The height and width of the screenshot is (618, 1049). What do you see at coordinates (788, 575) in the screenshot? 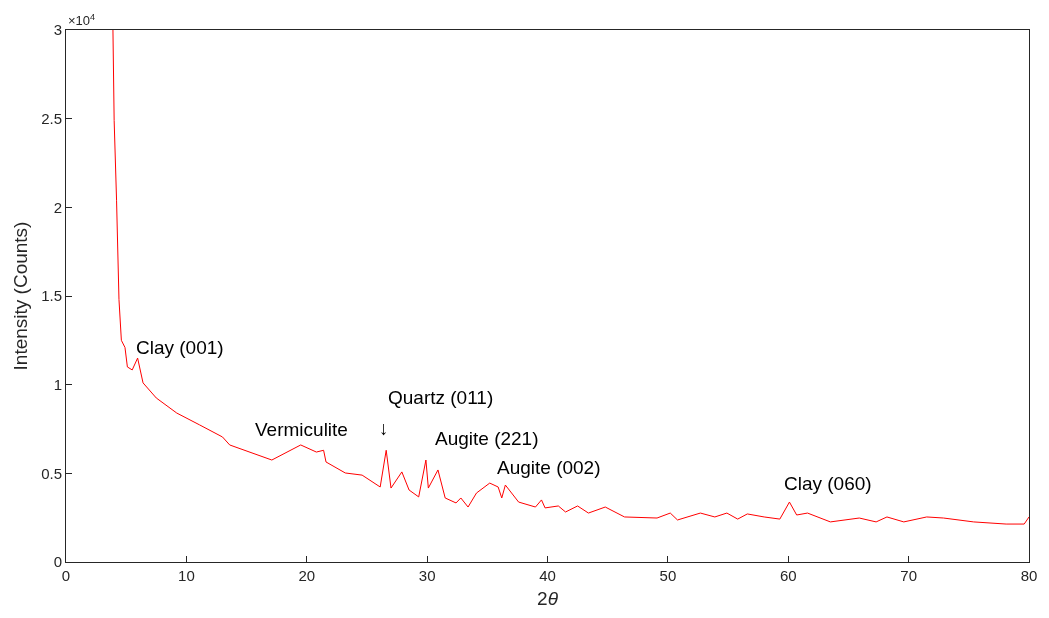
I see `x-tick-label: 60` at bounding box center [788, 575].